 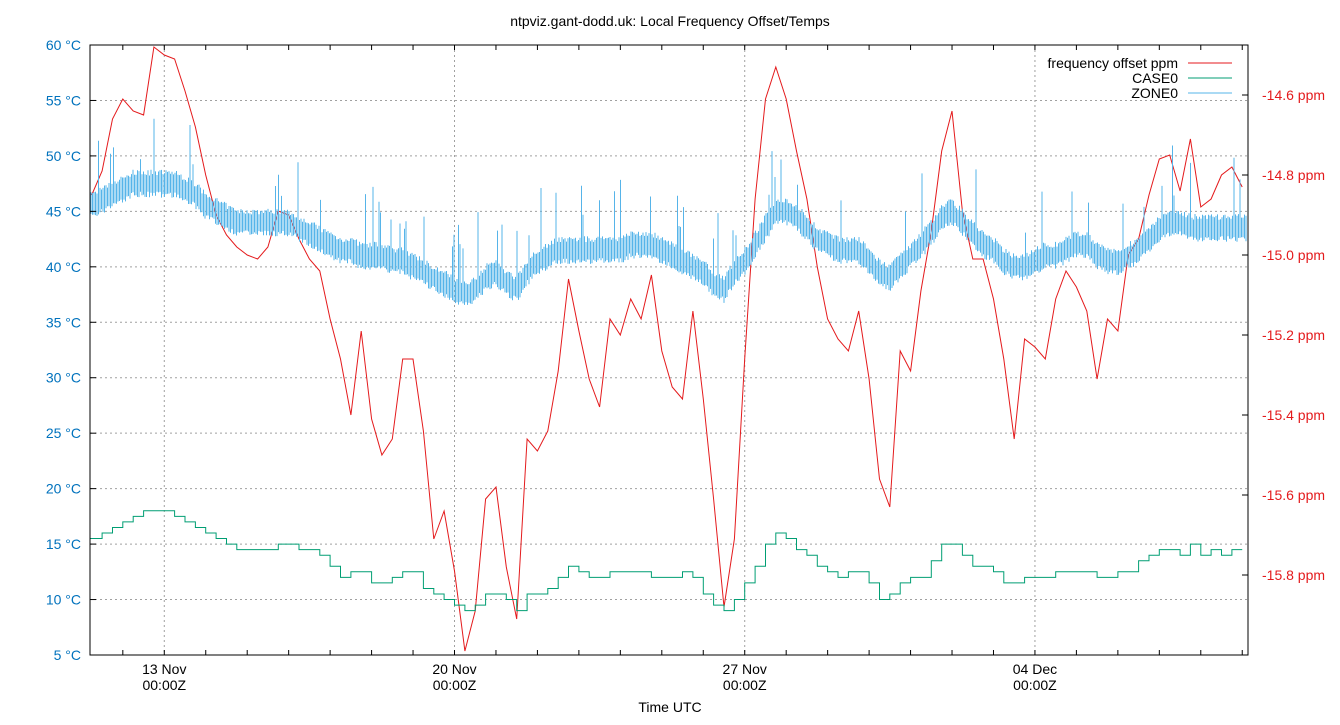 I want to click on y-tick-label: 35 °C, so click(x=63, y=322).